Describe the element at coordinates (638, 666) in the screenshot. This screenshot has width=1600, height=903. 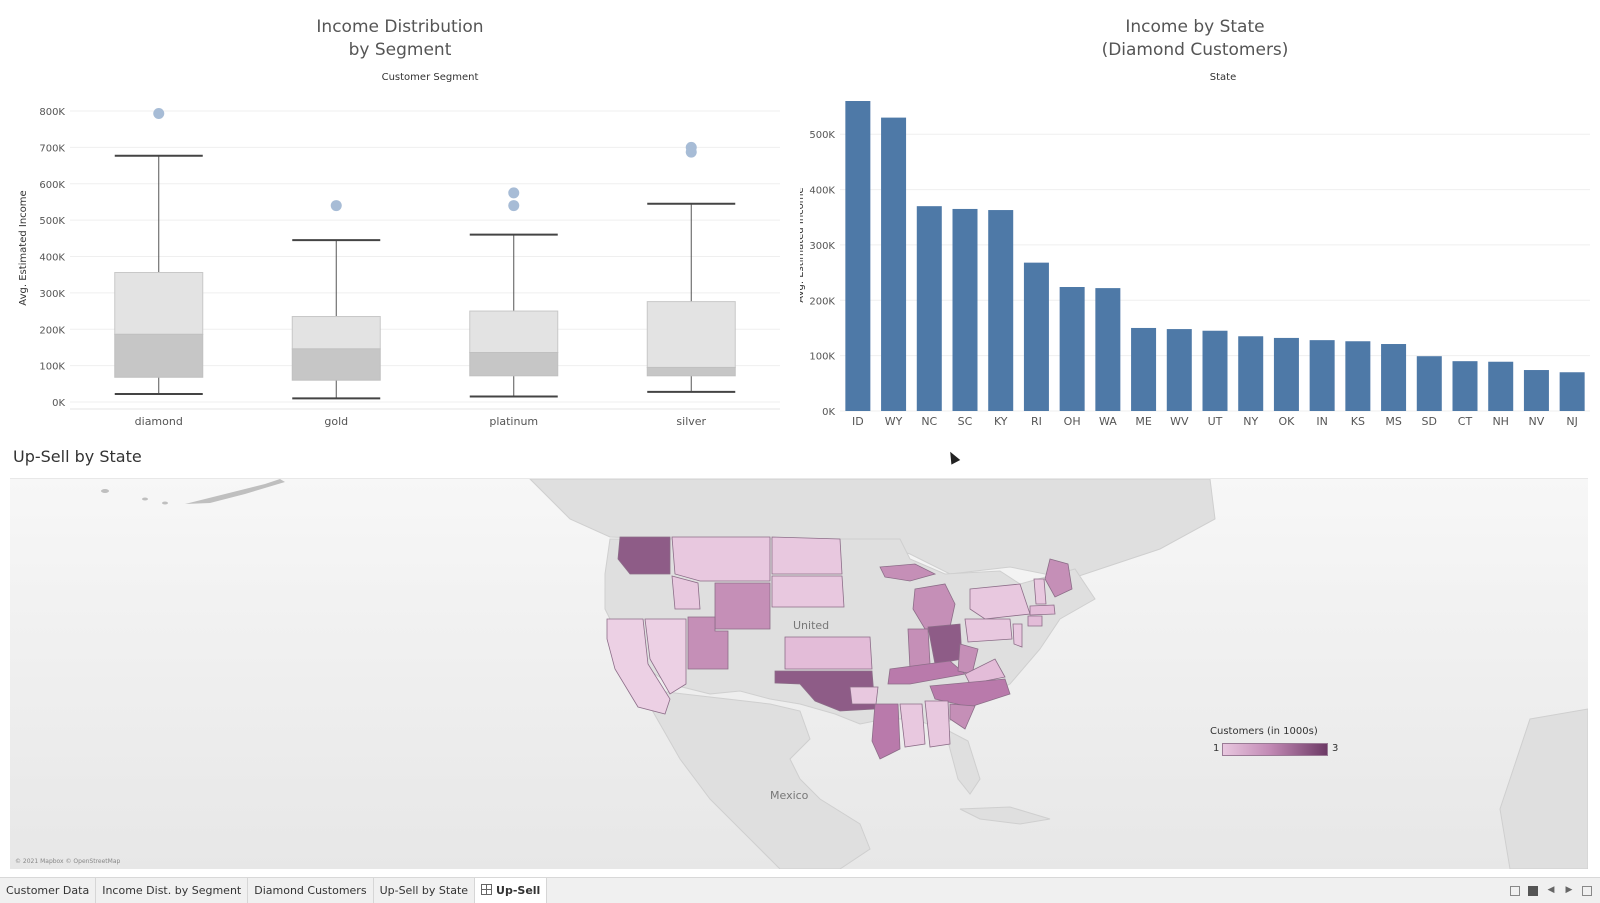
I see `state-california` at that location.